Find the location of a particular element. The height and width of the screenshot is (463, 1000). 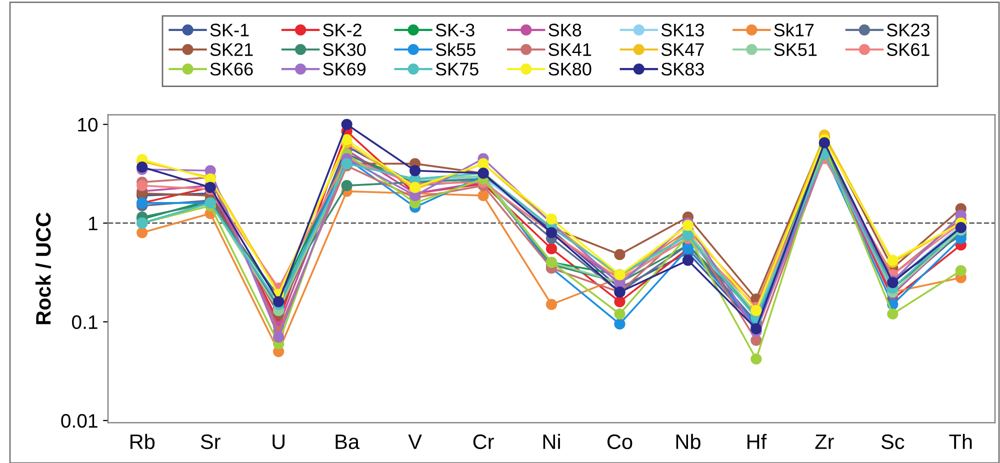

legend-label: SK80 is located at coordinates (570, 69).